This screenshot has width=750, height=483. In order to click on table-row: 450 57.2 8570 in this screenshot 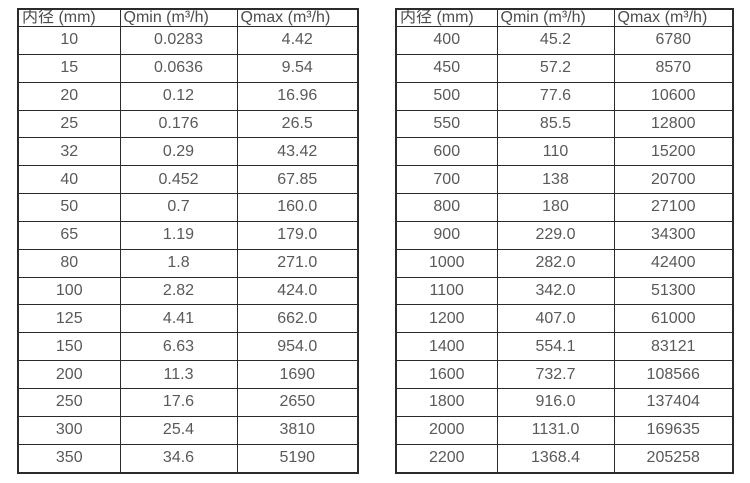, I will do `click(564, 68)`.